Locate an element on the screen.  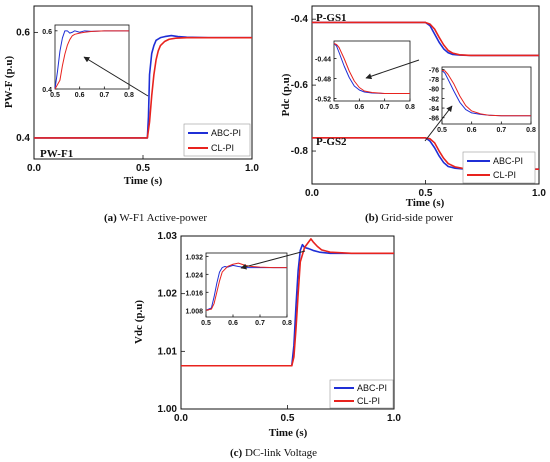
panel-c-x-axis-label: Time (s) is located at coordinates (288, 433).